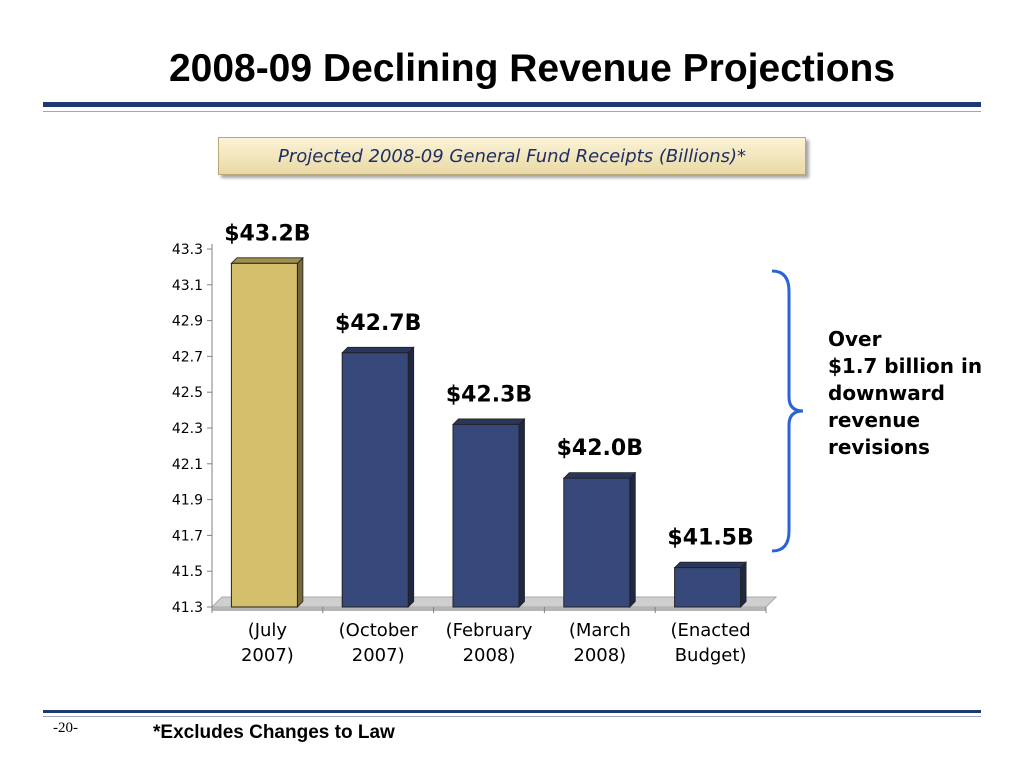 The height and width of the screenshot is (768, 1024). I want to click on y-tick-label: 42.5, so click(187, 393).